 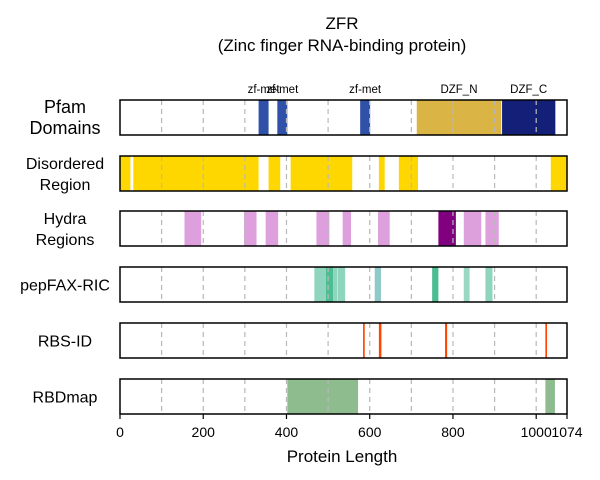 I want to click on track-4: RBS-ID, so click(x=303, y=340).